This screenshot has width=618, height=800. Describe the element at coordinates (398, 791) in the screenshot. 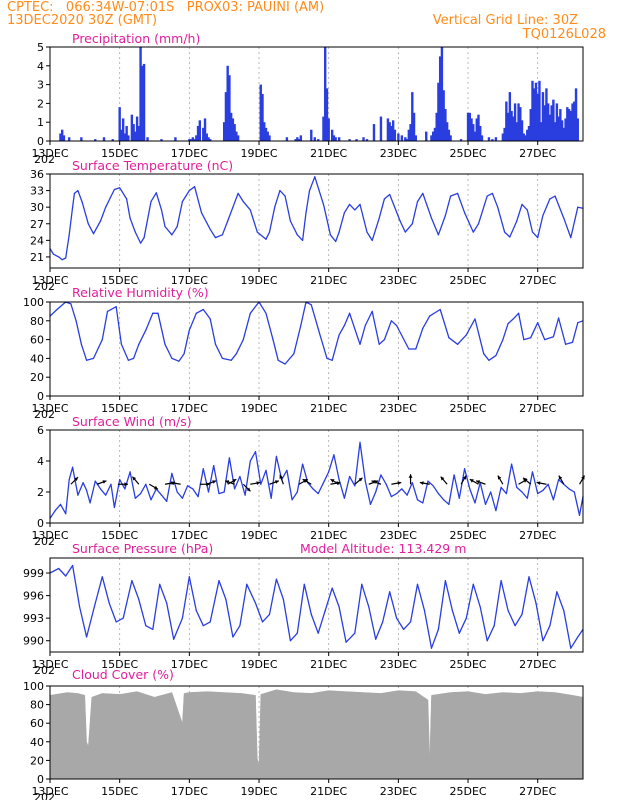

I see `date-label: 23DEC` at that location.